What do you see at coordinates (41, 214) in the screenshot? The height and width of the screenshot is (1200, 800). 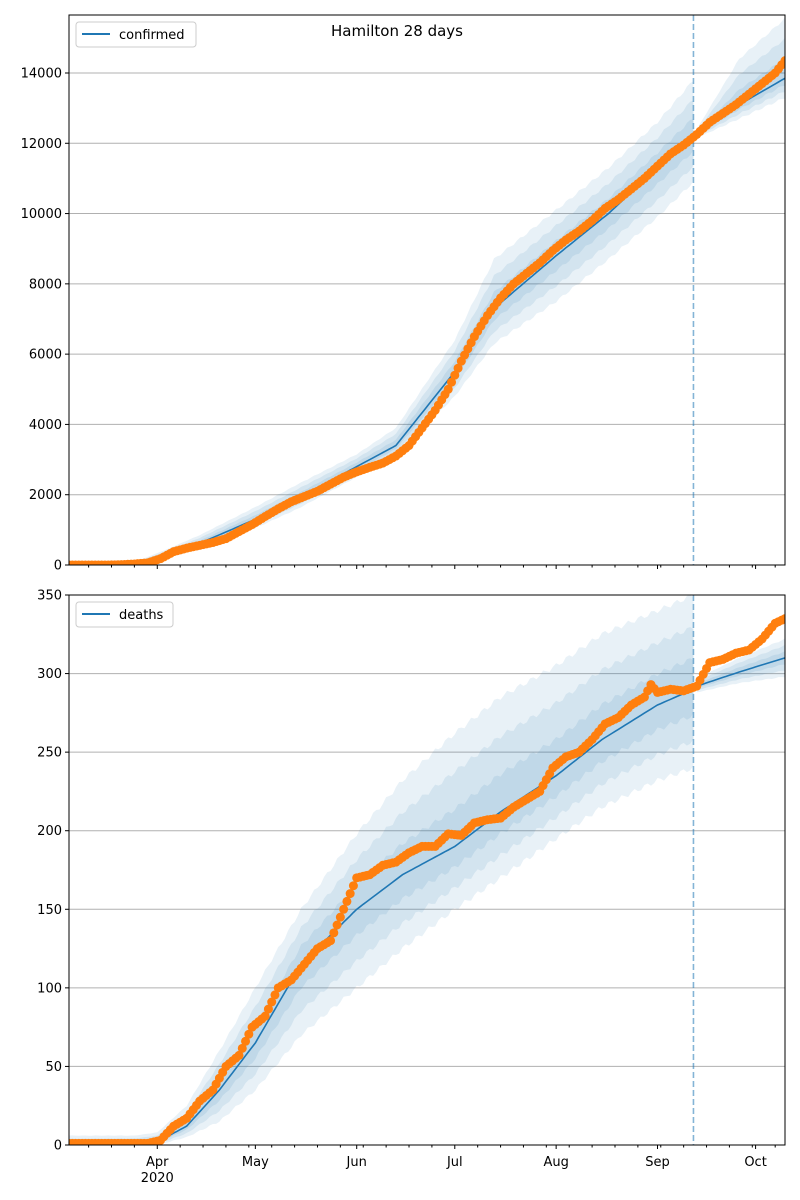 I see `y-tick-label: 10000` at bounding box center [41, 214].